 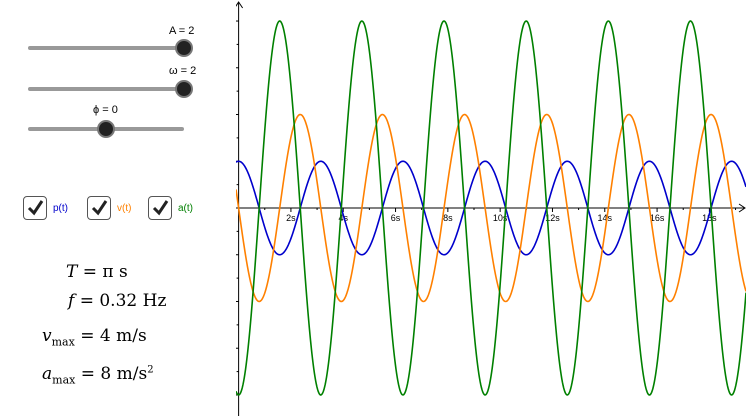 I want to click on checkbox-acceleration-box, so click(x=160, y=208).